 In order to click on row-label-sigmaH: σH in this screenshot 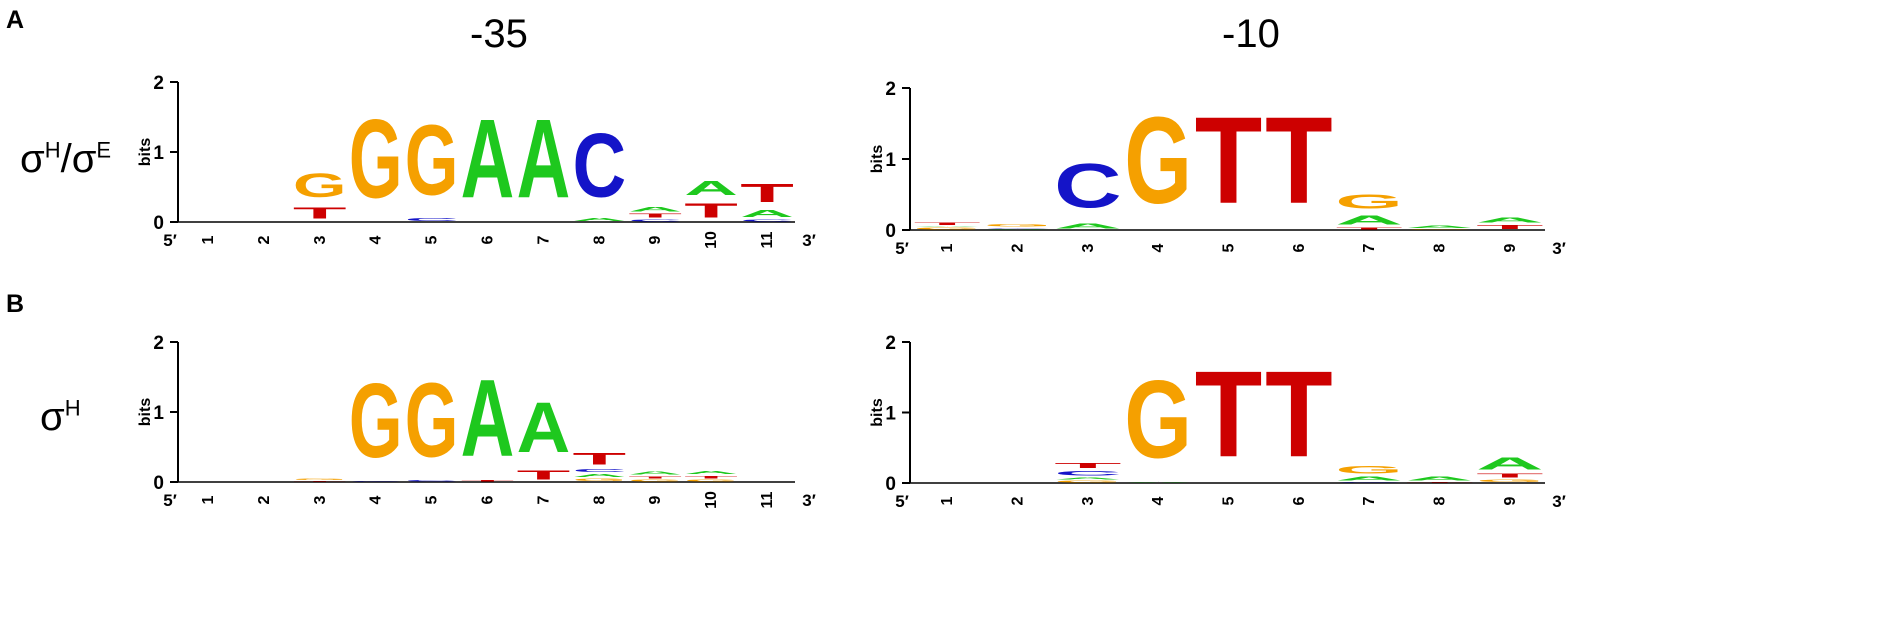, I will do `click(60, 417)`.